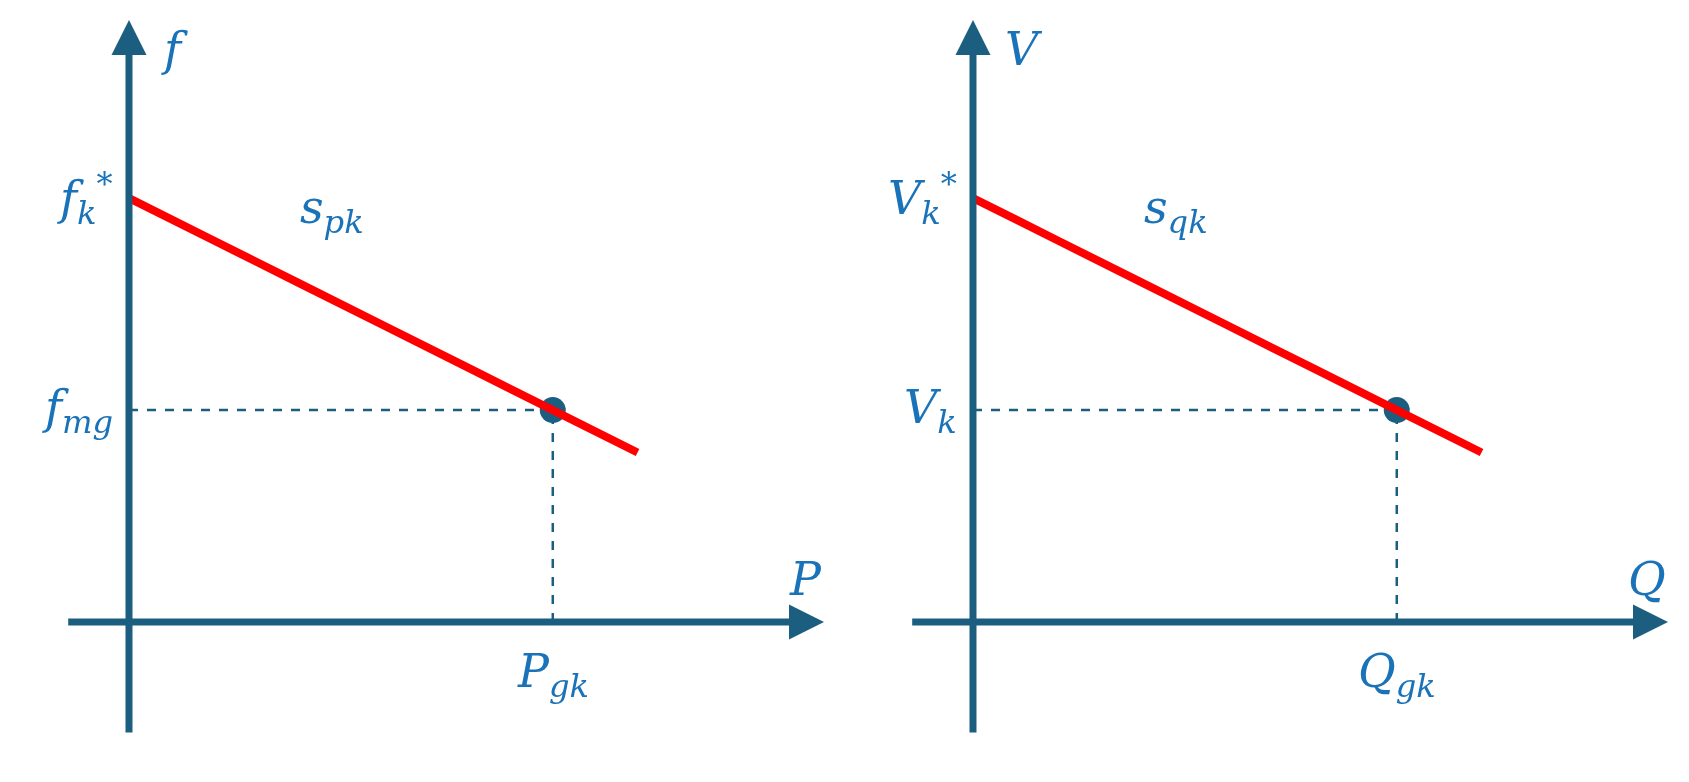 The height and width of the screenshot is (782, 1689). Describe the element at coordinates (930, 410) in the screenshot. I see `annotation: V$_{k}$` at that location.